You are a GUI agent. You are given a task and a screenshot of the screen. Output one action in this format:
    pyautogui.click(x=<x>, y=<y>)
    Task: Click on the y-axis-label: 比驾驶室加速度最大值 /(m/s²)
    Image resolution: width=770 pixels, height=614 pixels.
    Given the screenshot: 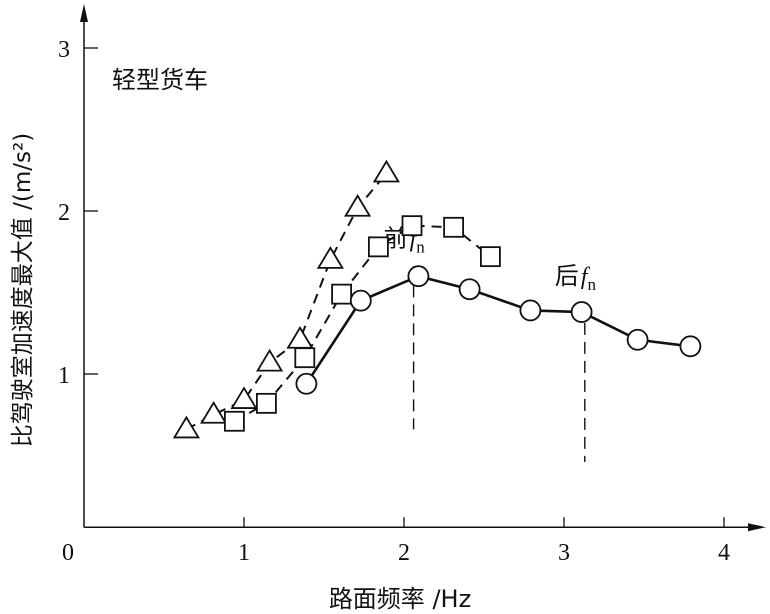 What is the action you would take?
    pyautogui.click(x=23, y=290)
    